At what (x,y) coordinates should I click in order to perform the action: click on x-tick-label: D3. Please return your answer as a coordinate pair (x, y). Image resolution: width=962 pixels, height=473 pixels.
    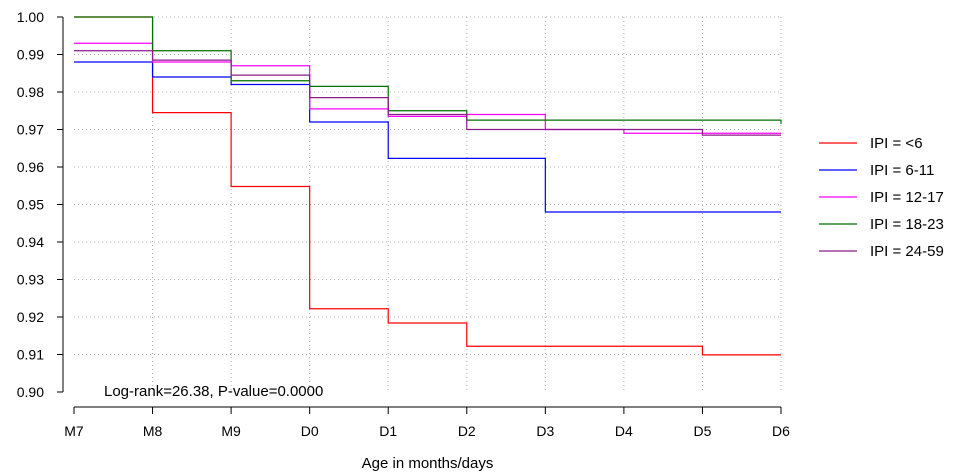
    Looking at the image, I should click on (545, 431).